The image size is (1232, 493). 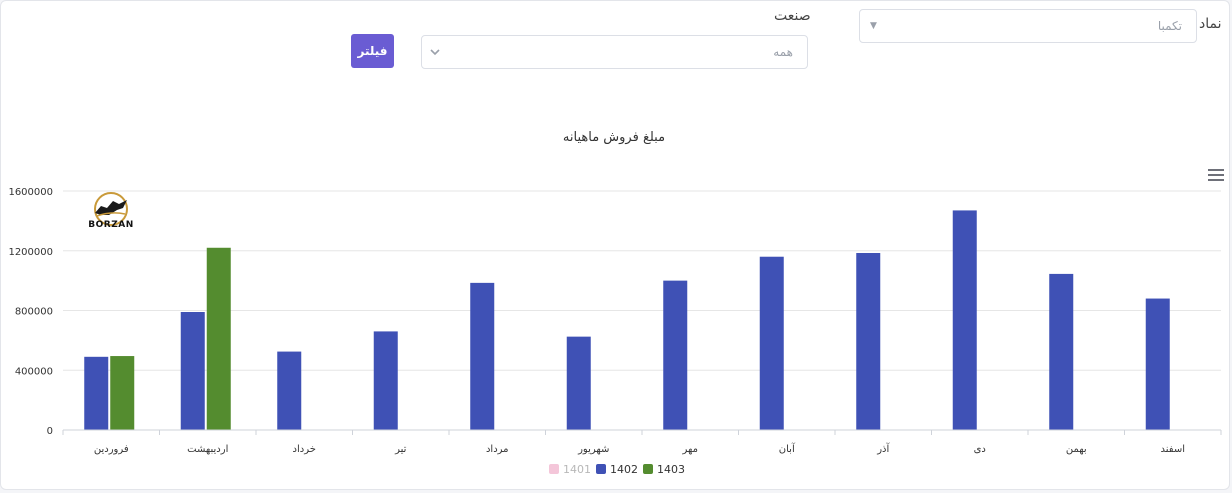 I want to click on x-tick-label: خرداد, so click(x=304, y=449).